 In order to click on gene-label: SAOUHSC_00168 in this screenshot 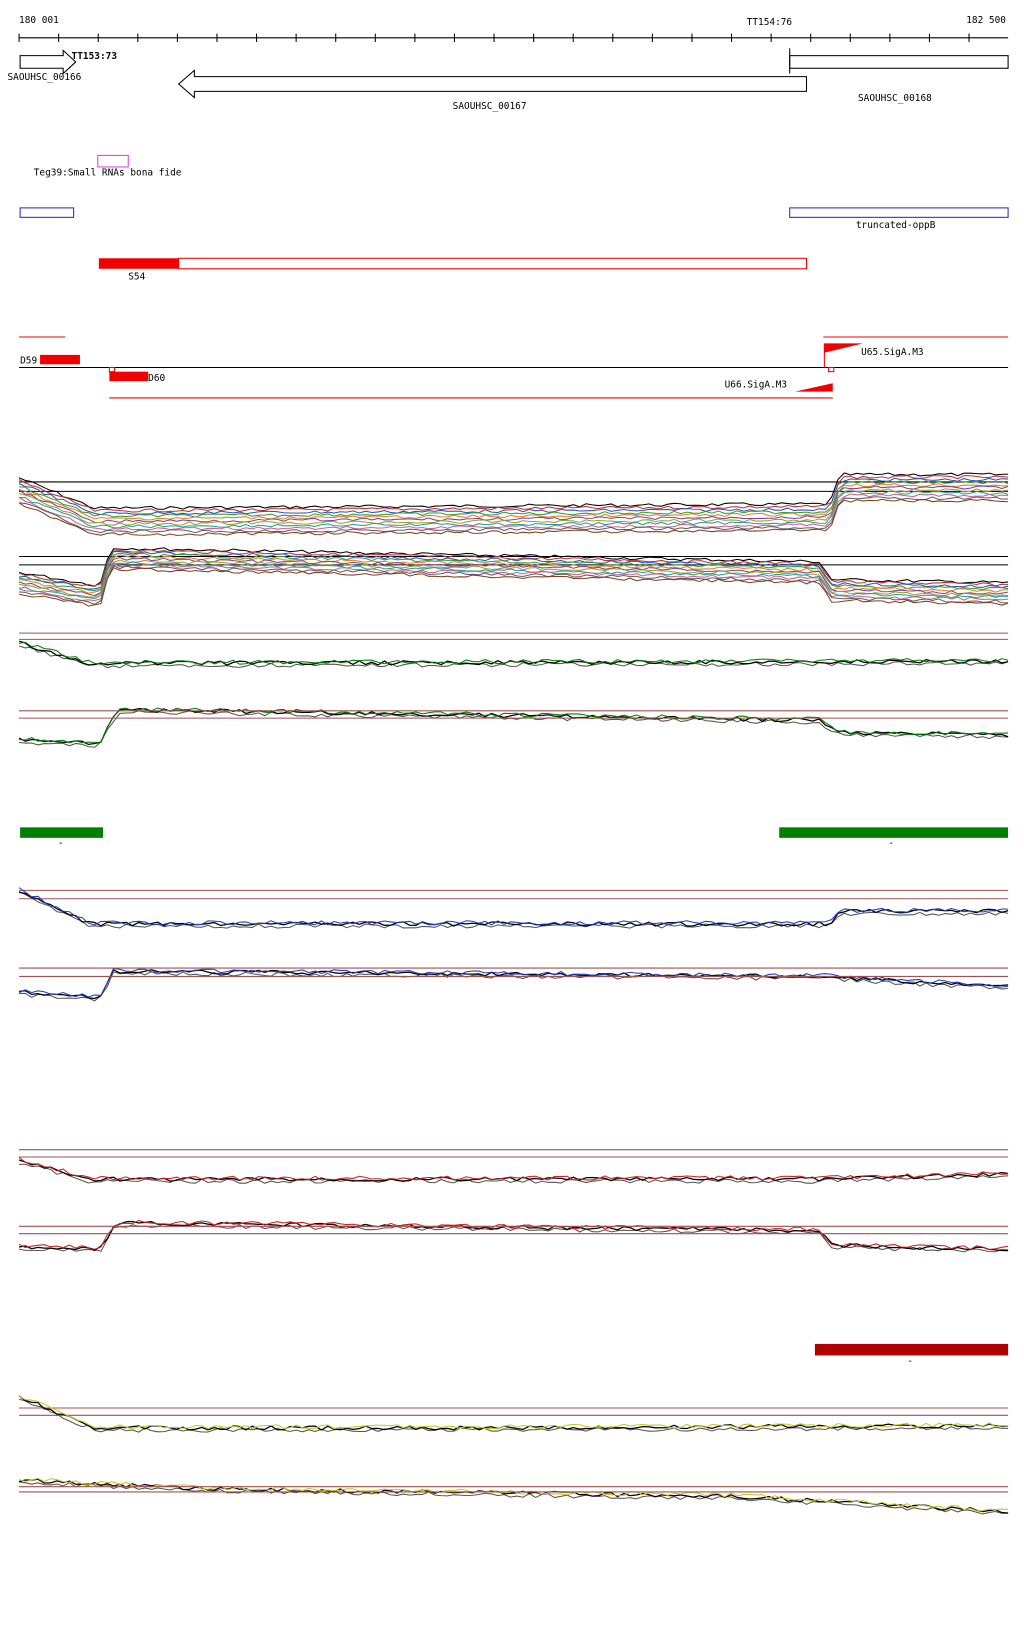, I will do `click(895, 98)`.